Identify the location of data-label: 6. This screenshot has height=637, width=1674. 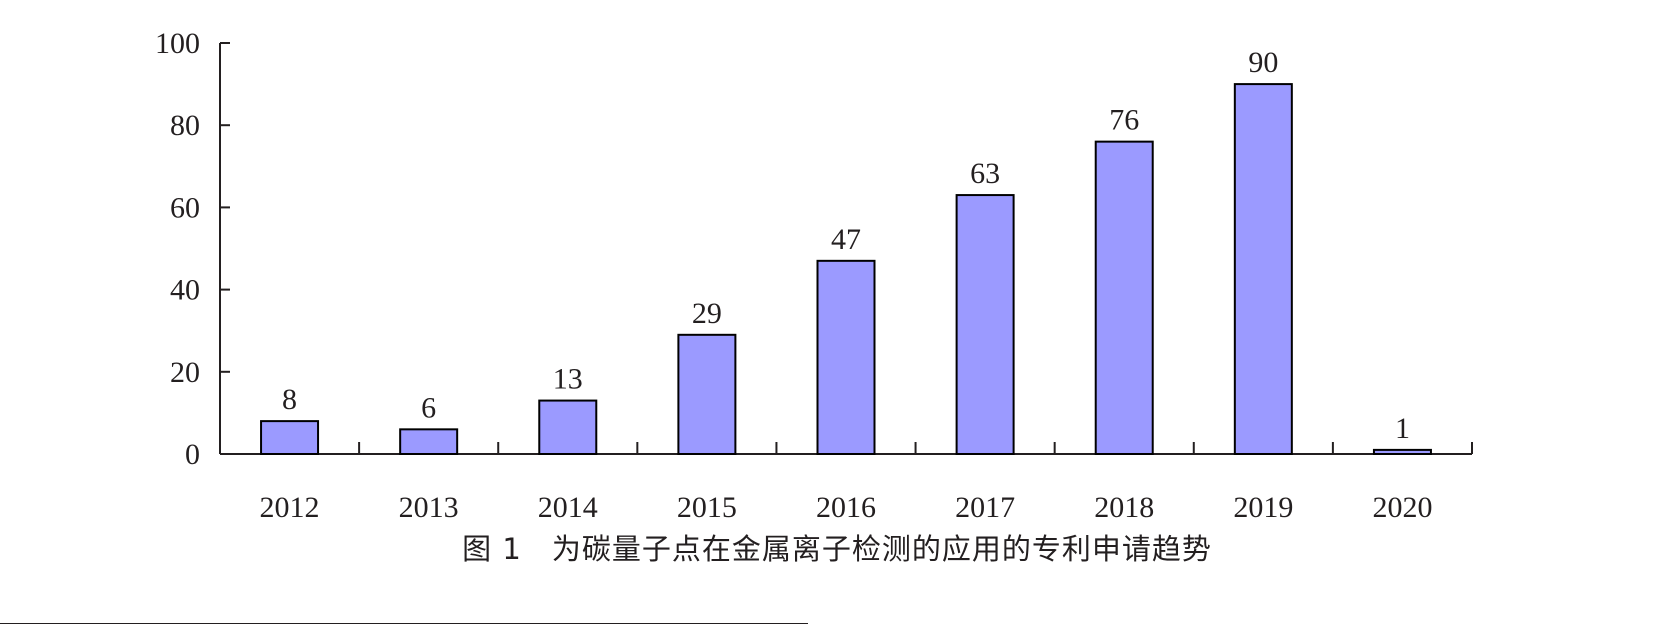
(428, 407).